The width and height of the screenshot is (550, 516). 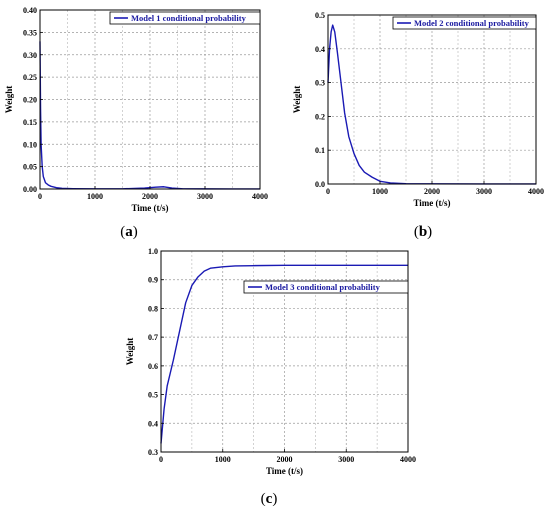 I want to click on y-tick-label: 0.20, so click(x=30, y=100).